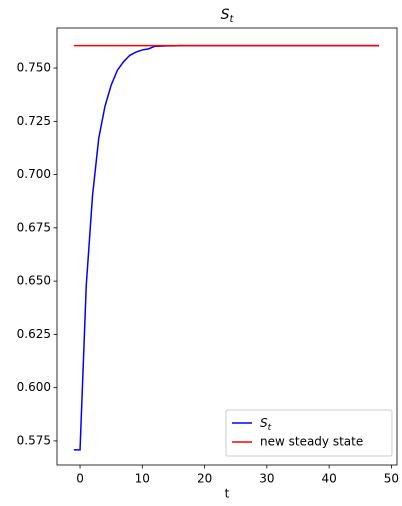 This screenshot has width=402, height=506. What do you see at coordinates (34, 440) in the screenshot?
I see `y-tick-label: 0.575` at bounding box center [34, 440].